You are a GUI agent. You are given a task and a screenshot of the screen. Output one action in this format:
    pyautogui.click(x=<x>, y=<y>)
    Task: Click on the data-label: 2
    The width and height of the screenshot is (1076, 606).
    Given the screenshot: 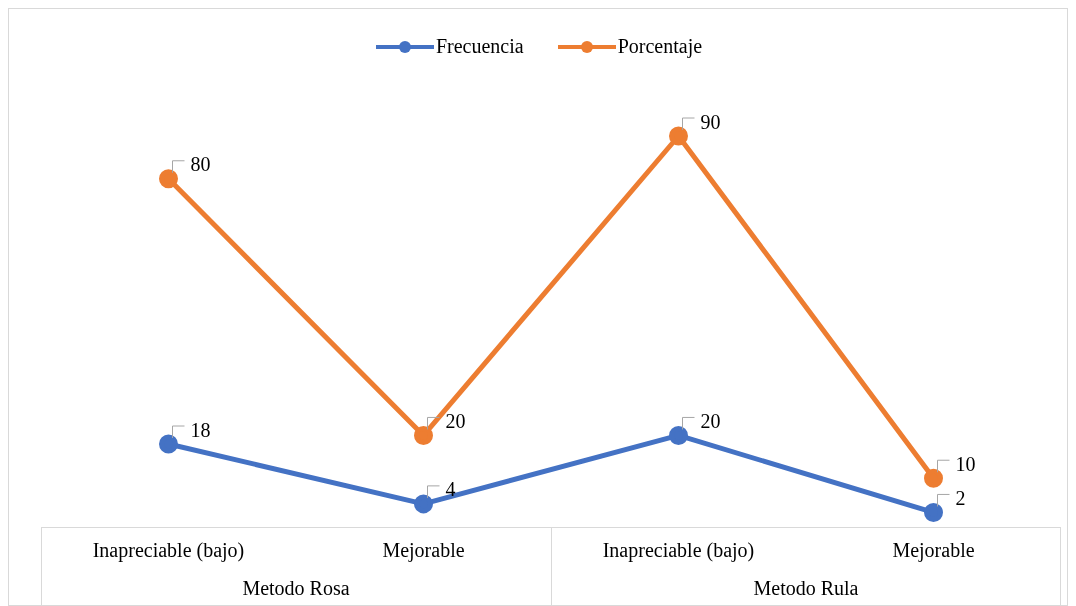 What is the action you would take?
    pyautogui.click(x=960, y=498)
    